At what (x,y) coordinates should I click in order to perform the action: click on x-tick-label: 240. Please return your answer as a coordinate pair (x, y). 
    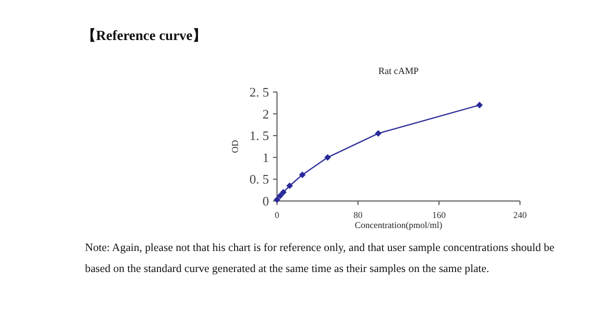
    Looking at the image, I should click on (520, 215).